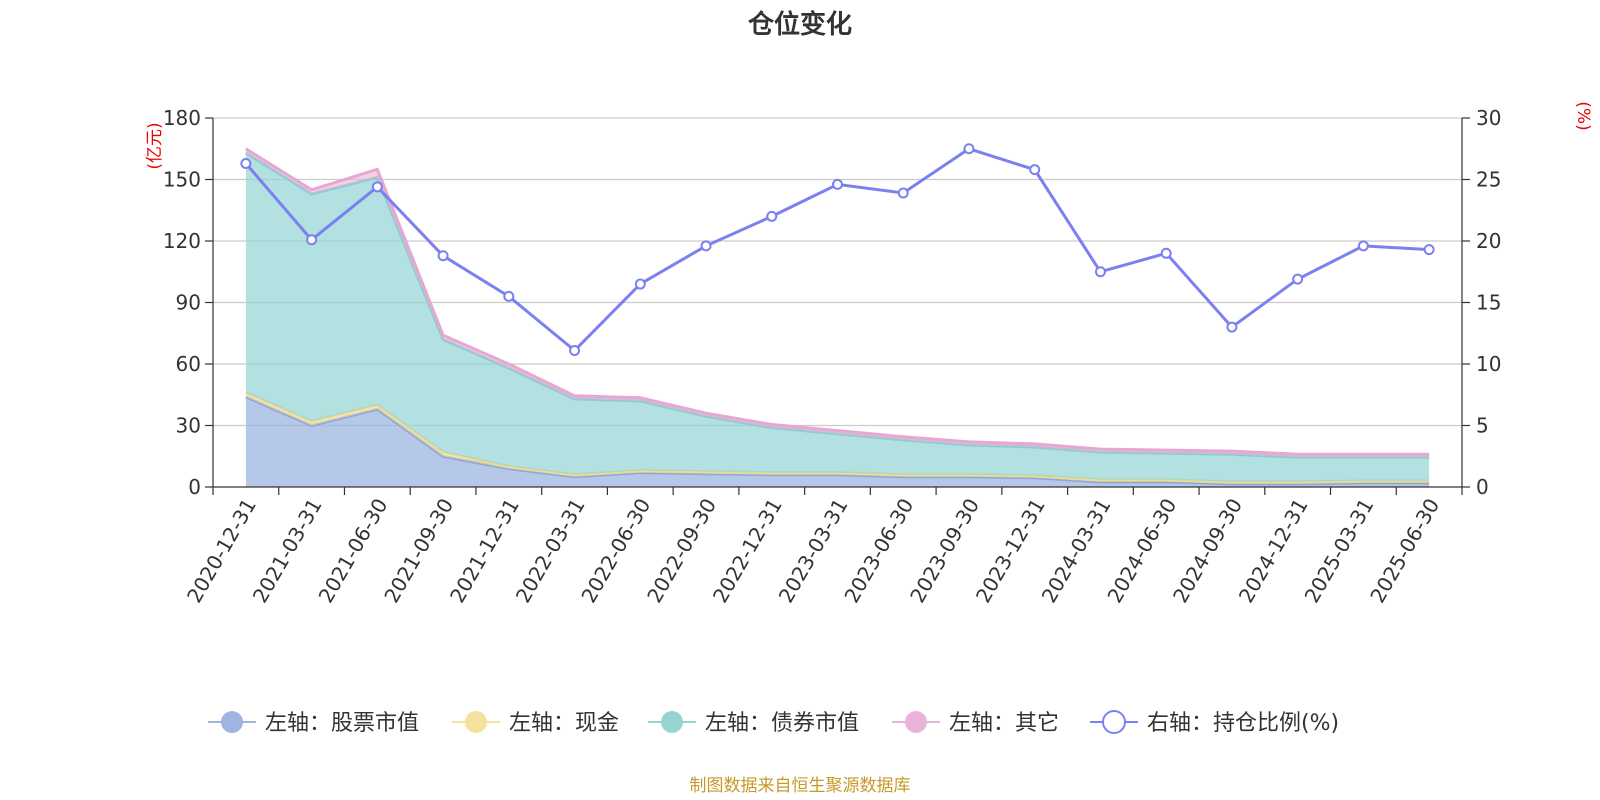  I want to click on legend-label: 左轴：其它, so click(1004, 723).